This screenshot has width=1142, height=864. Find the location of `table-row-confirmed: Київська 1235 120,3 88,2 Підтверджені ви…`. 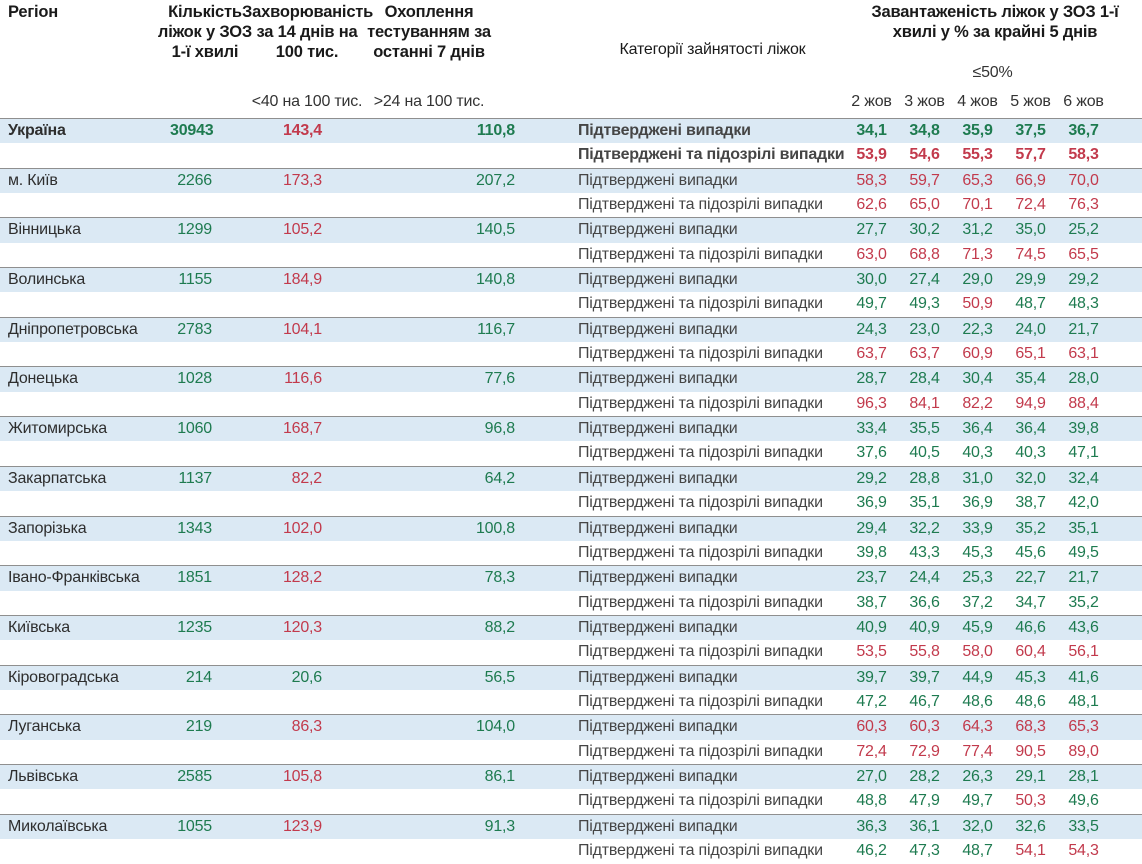

table-row-confirmed: Київська 1235 120,3 88,2 Підтверджені ви… is located at coordinates (571, 628).